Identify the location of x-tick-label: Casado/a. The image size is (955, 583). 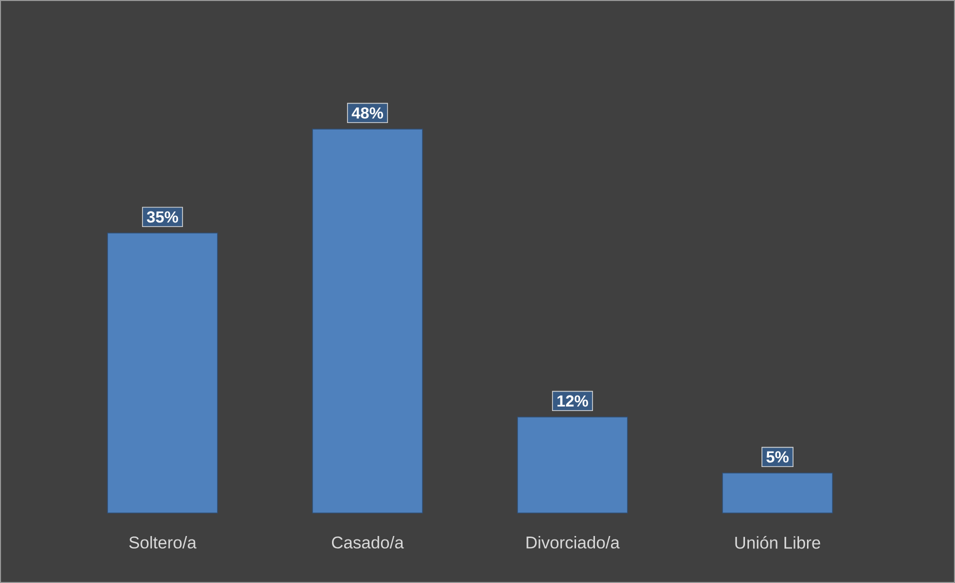
(368, 542).